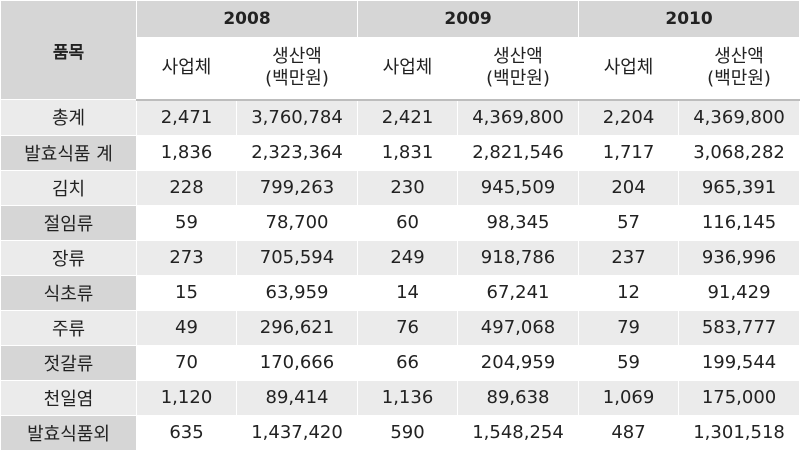 The image size is (800, 451). What do you see at coordinates (629, 187) in the screenshot?
I see `cell-count: 204` at bounding box center [629, 187].